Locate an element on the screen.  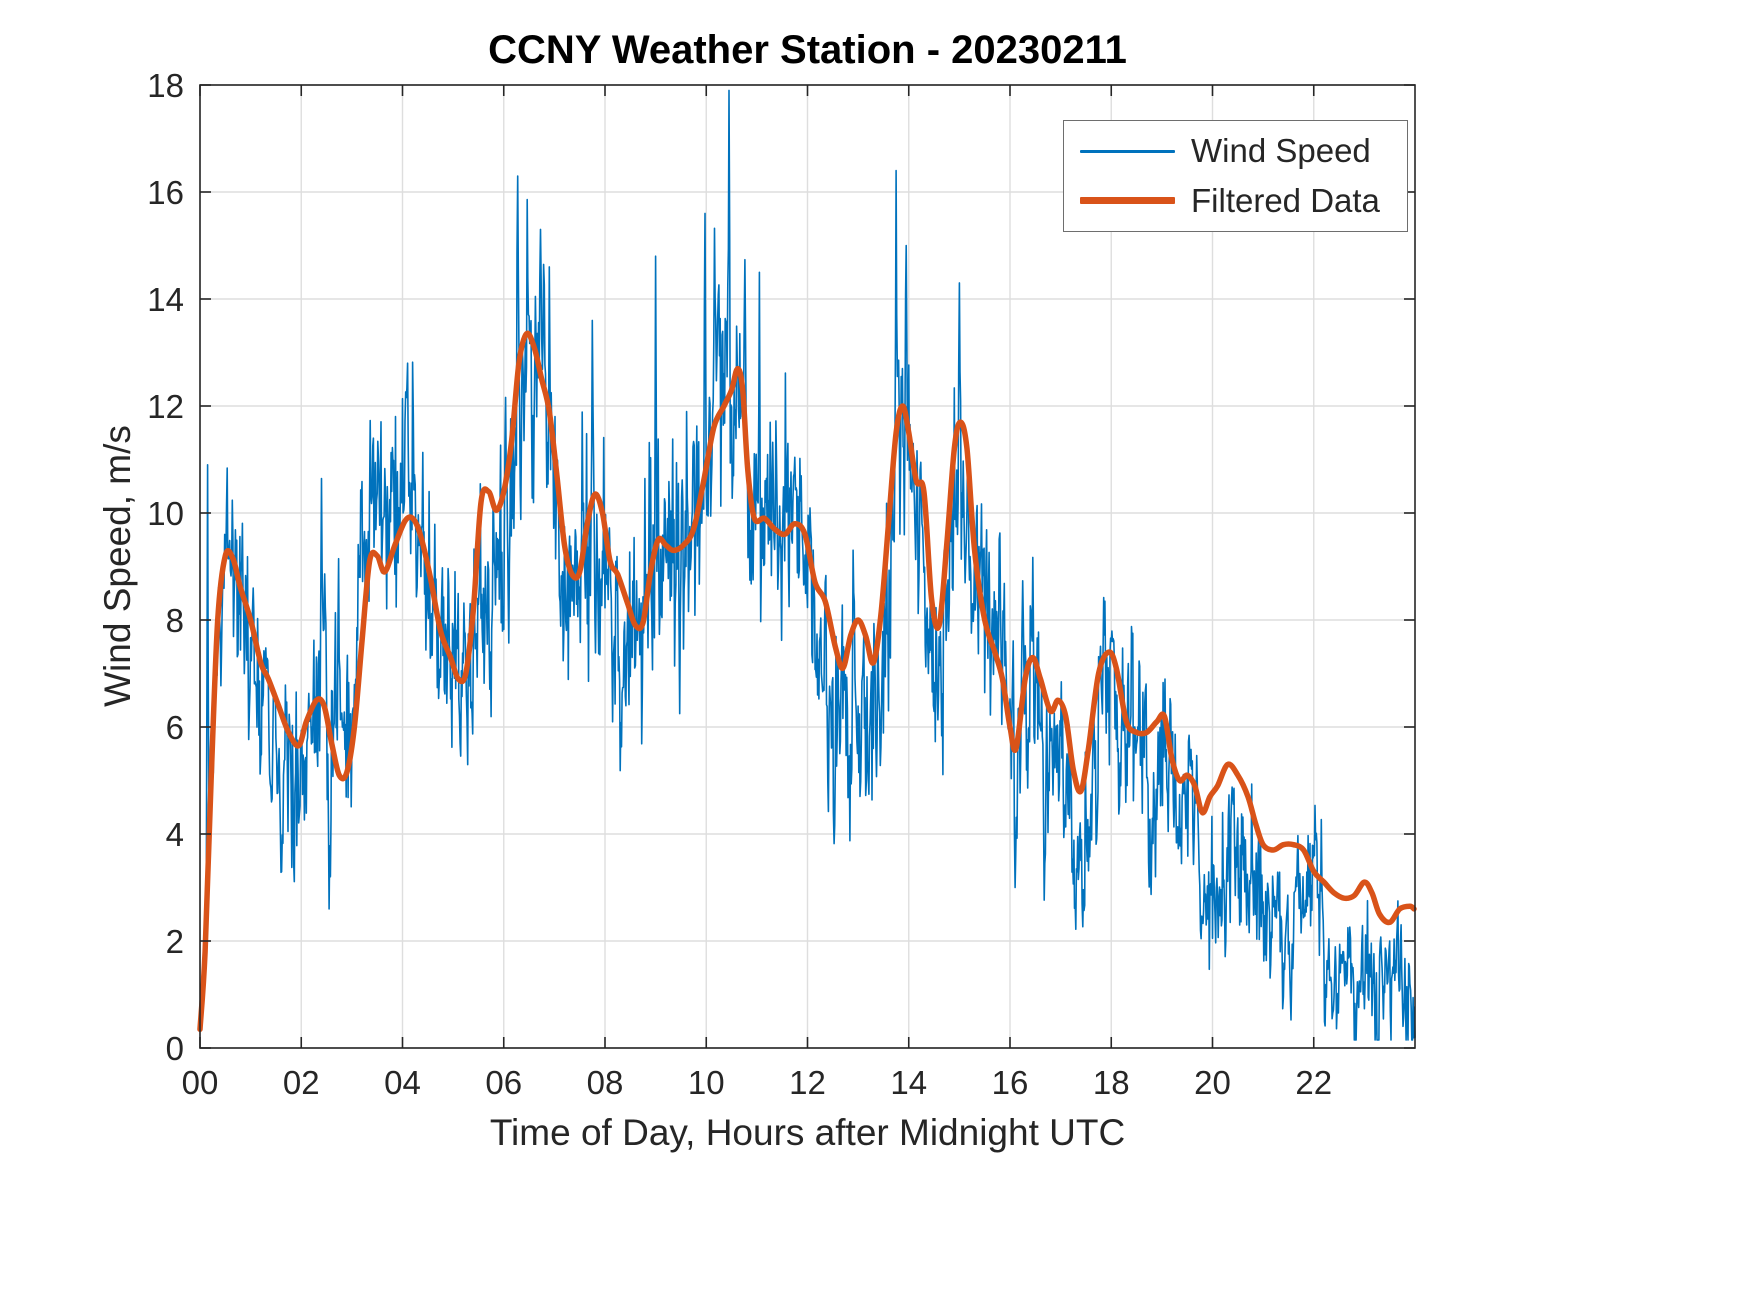
y-tick-label: 4 is located at coordinates (175, 834).